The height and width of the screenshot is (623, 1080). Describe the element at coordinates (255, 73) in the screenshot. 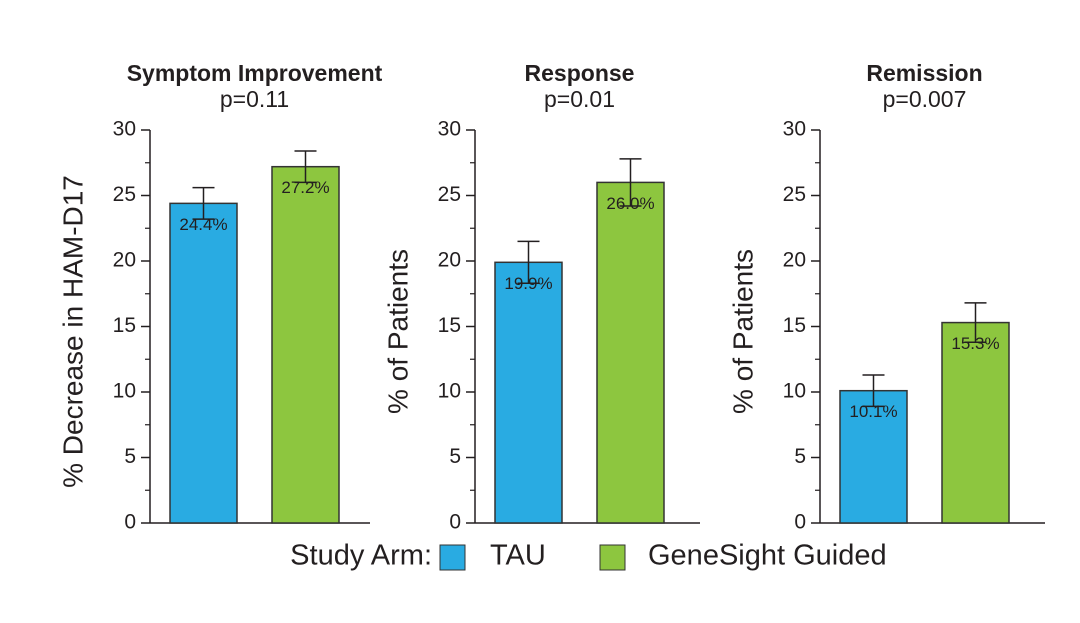

I see `chart-title: Symptom Improvement` at that location.